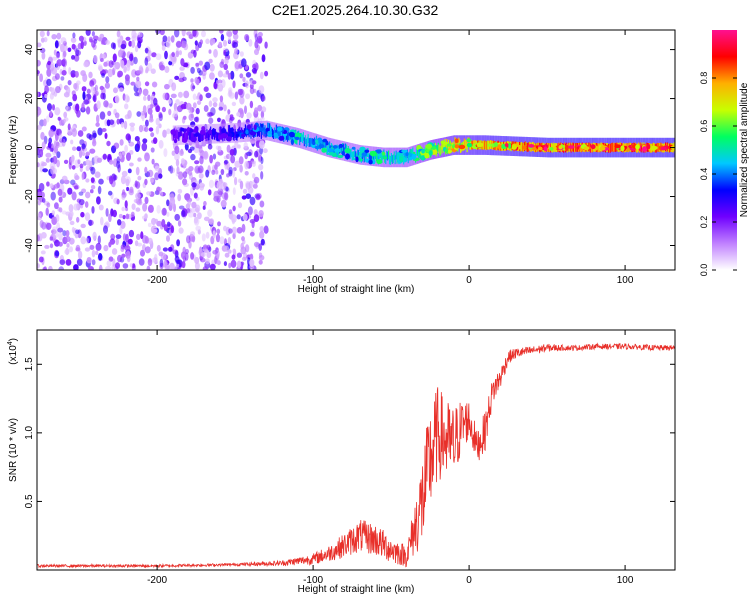 This screenshot has width=750, height=600. What do you see at coordinates (356, 589) in the screenshot?
I see `snr-x-axis-label: Height of straight line (km)` at bounding box center [356, 589].